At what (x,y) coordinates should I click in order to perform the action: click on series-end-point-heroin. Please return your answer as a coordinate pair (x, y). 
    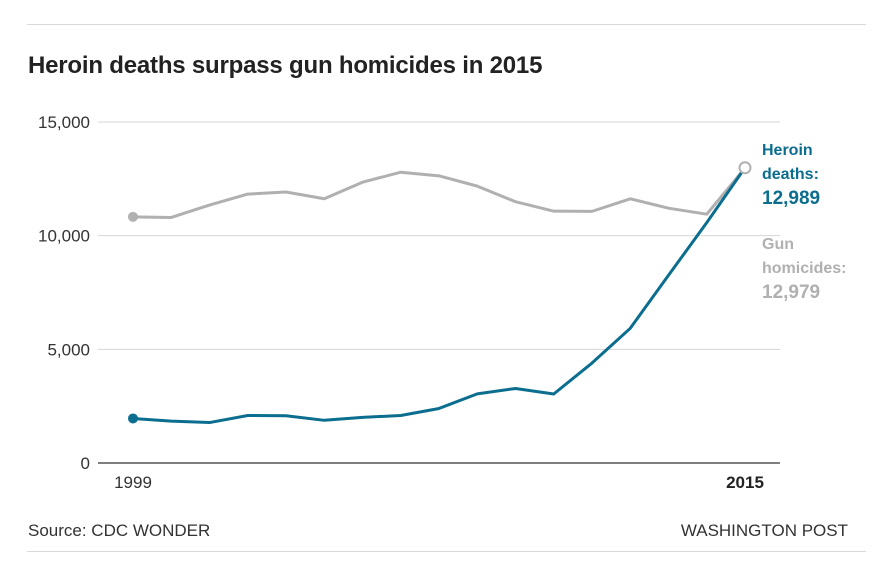
    Looking at the image, I should click on (745, 168).